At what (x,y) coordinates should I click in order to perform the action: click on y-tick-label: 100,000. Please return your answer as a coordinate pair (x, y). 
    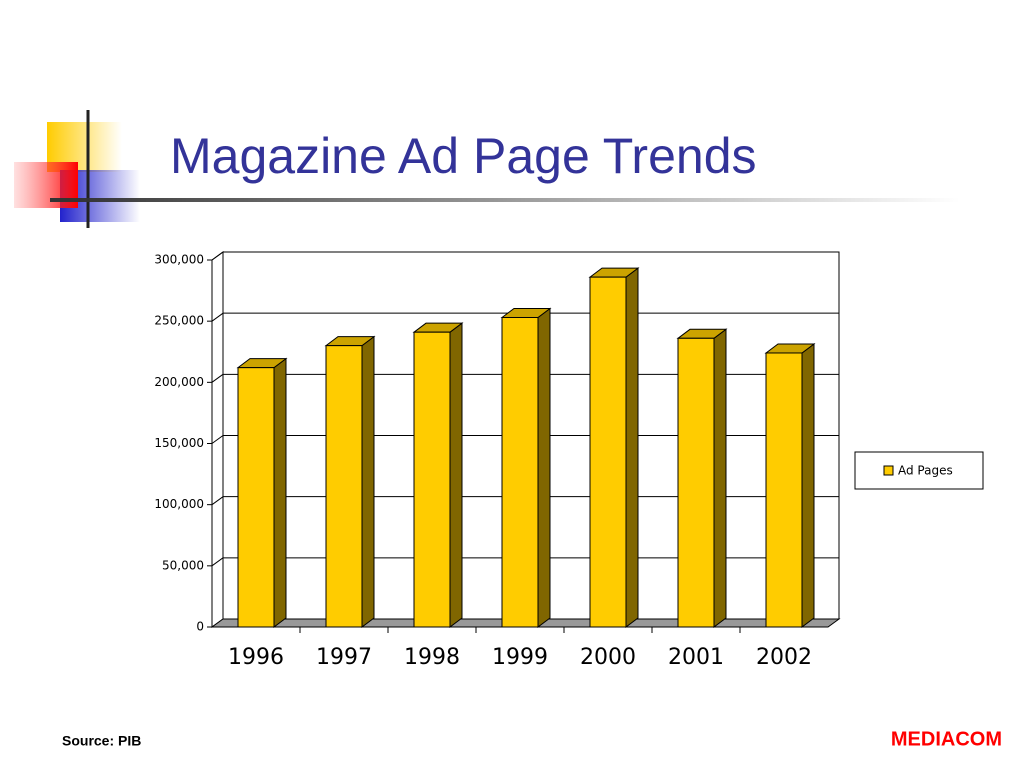
    Looking at the image, I should click on (179, 504).